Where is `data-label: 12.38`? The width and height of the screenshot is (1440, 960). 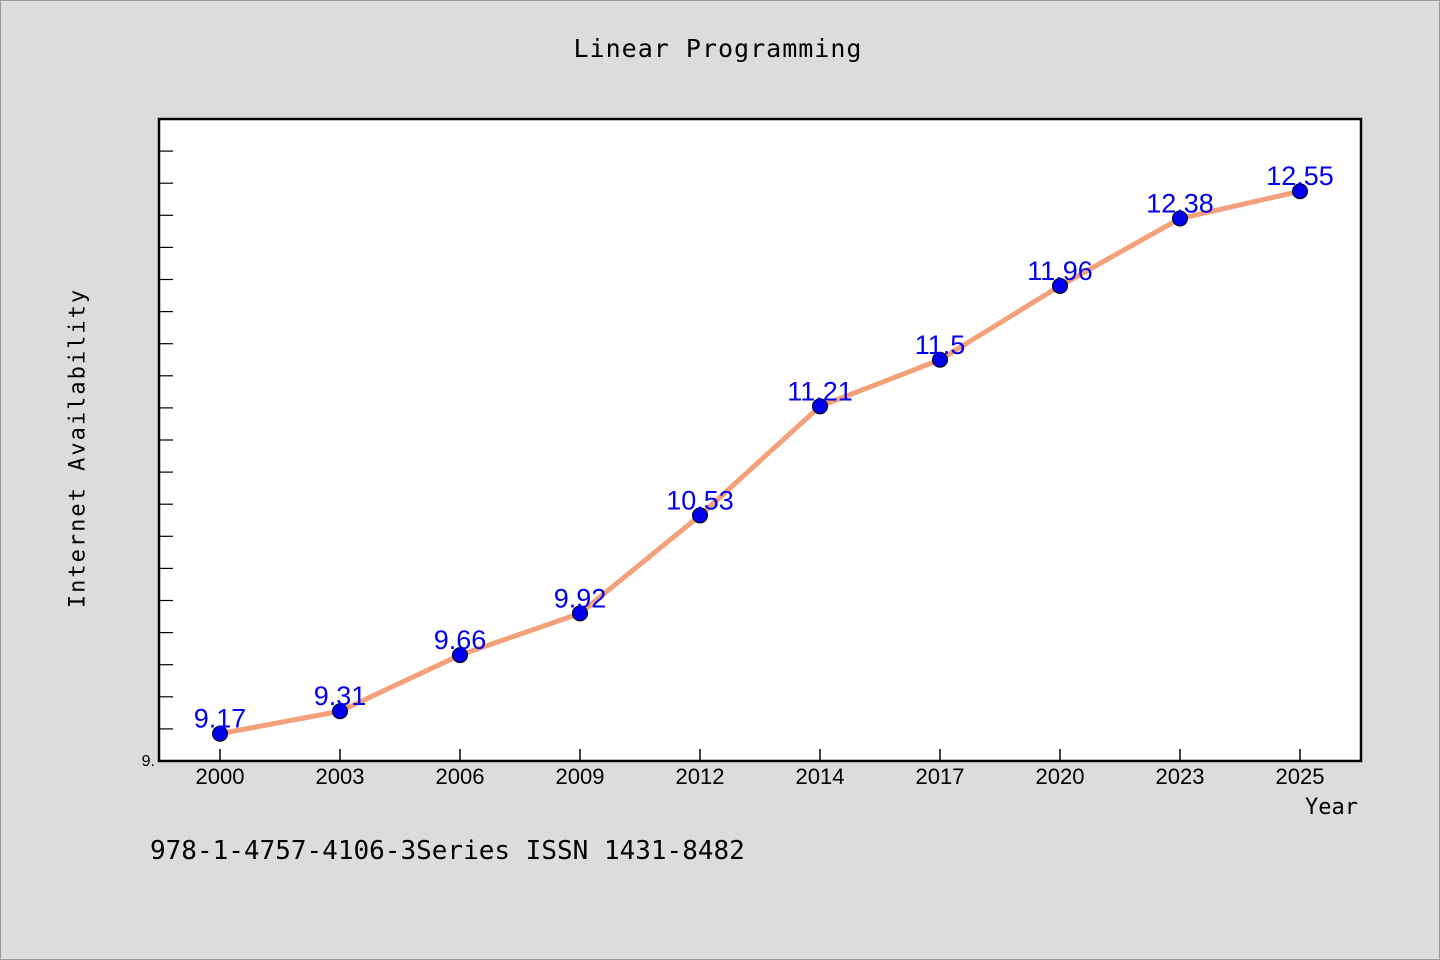 data-label: 12.38 is located at coordinates (1180, 204).